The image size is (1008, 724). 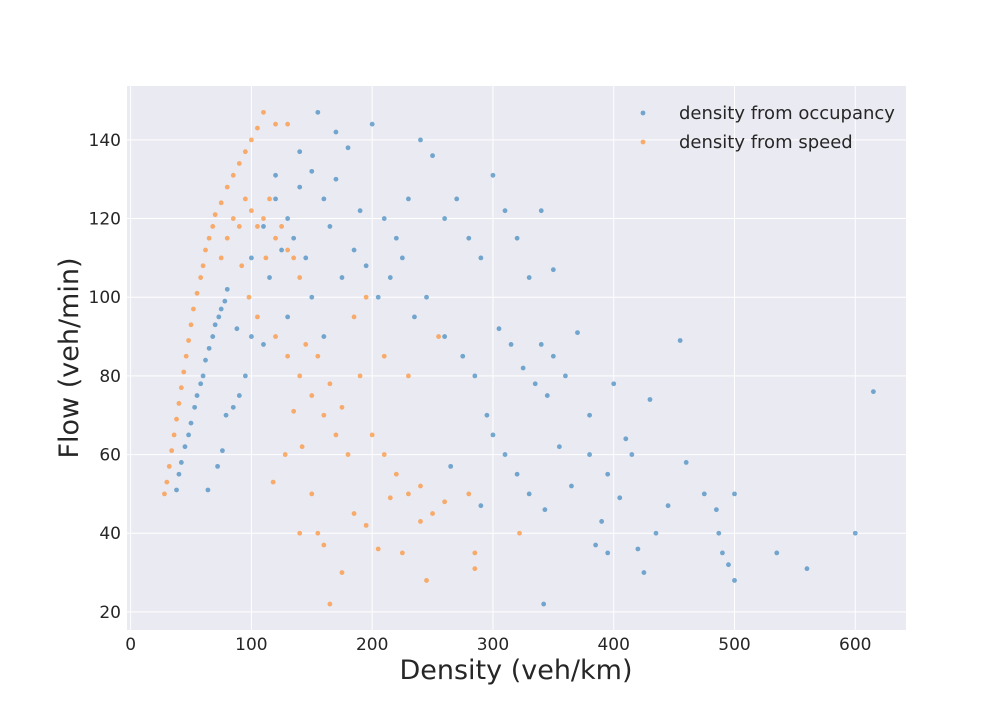 I want to click on x-tick-label: 0, so click(x=130, y=645).